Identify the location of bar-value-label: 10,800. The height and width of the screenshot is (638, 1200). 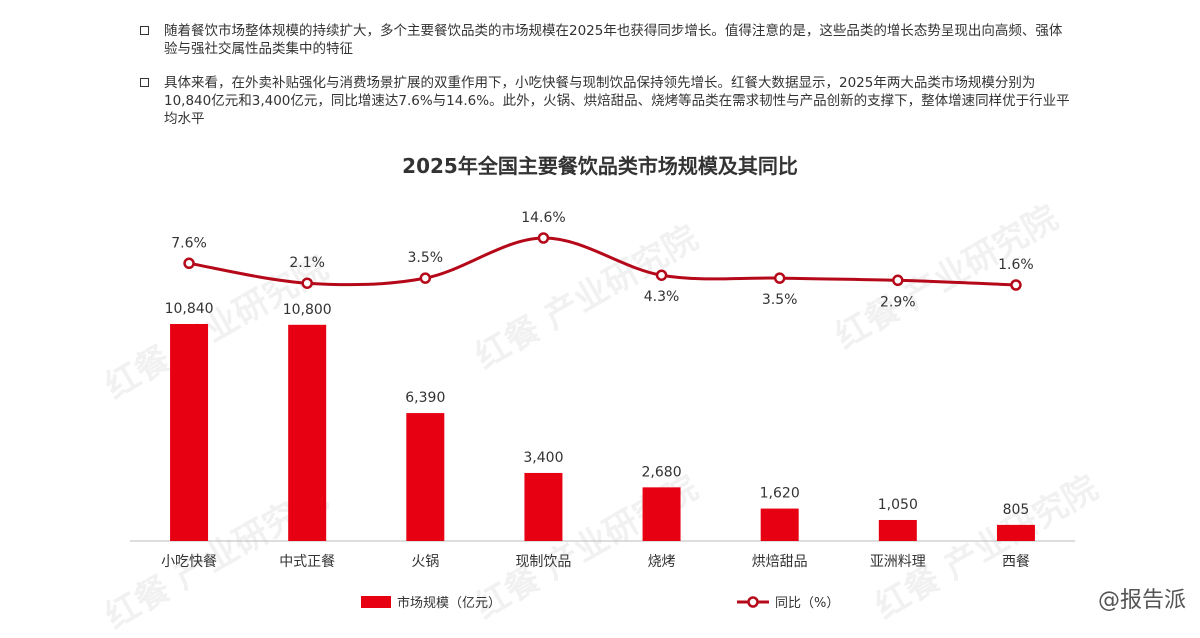
(307, 310).